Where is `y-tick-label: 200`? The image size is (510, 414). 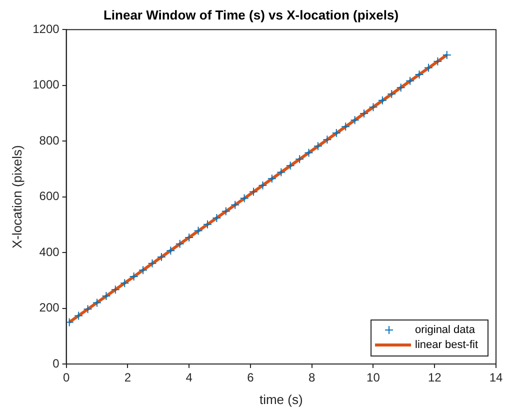
y-tick-label: 200 is located at coordinates (49, 307).